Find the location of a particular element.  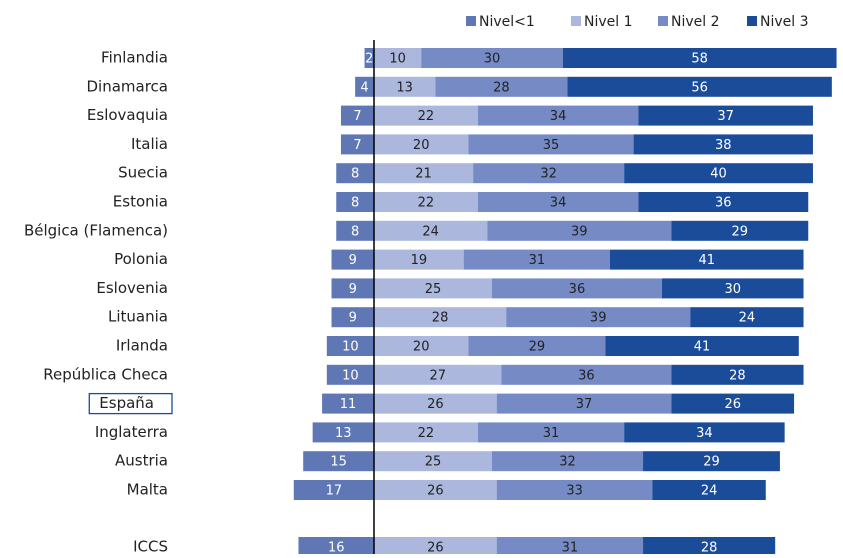

category-label: Finlandia is located at coordinates (134, 58).